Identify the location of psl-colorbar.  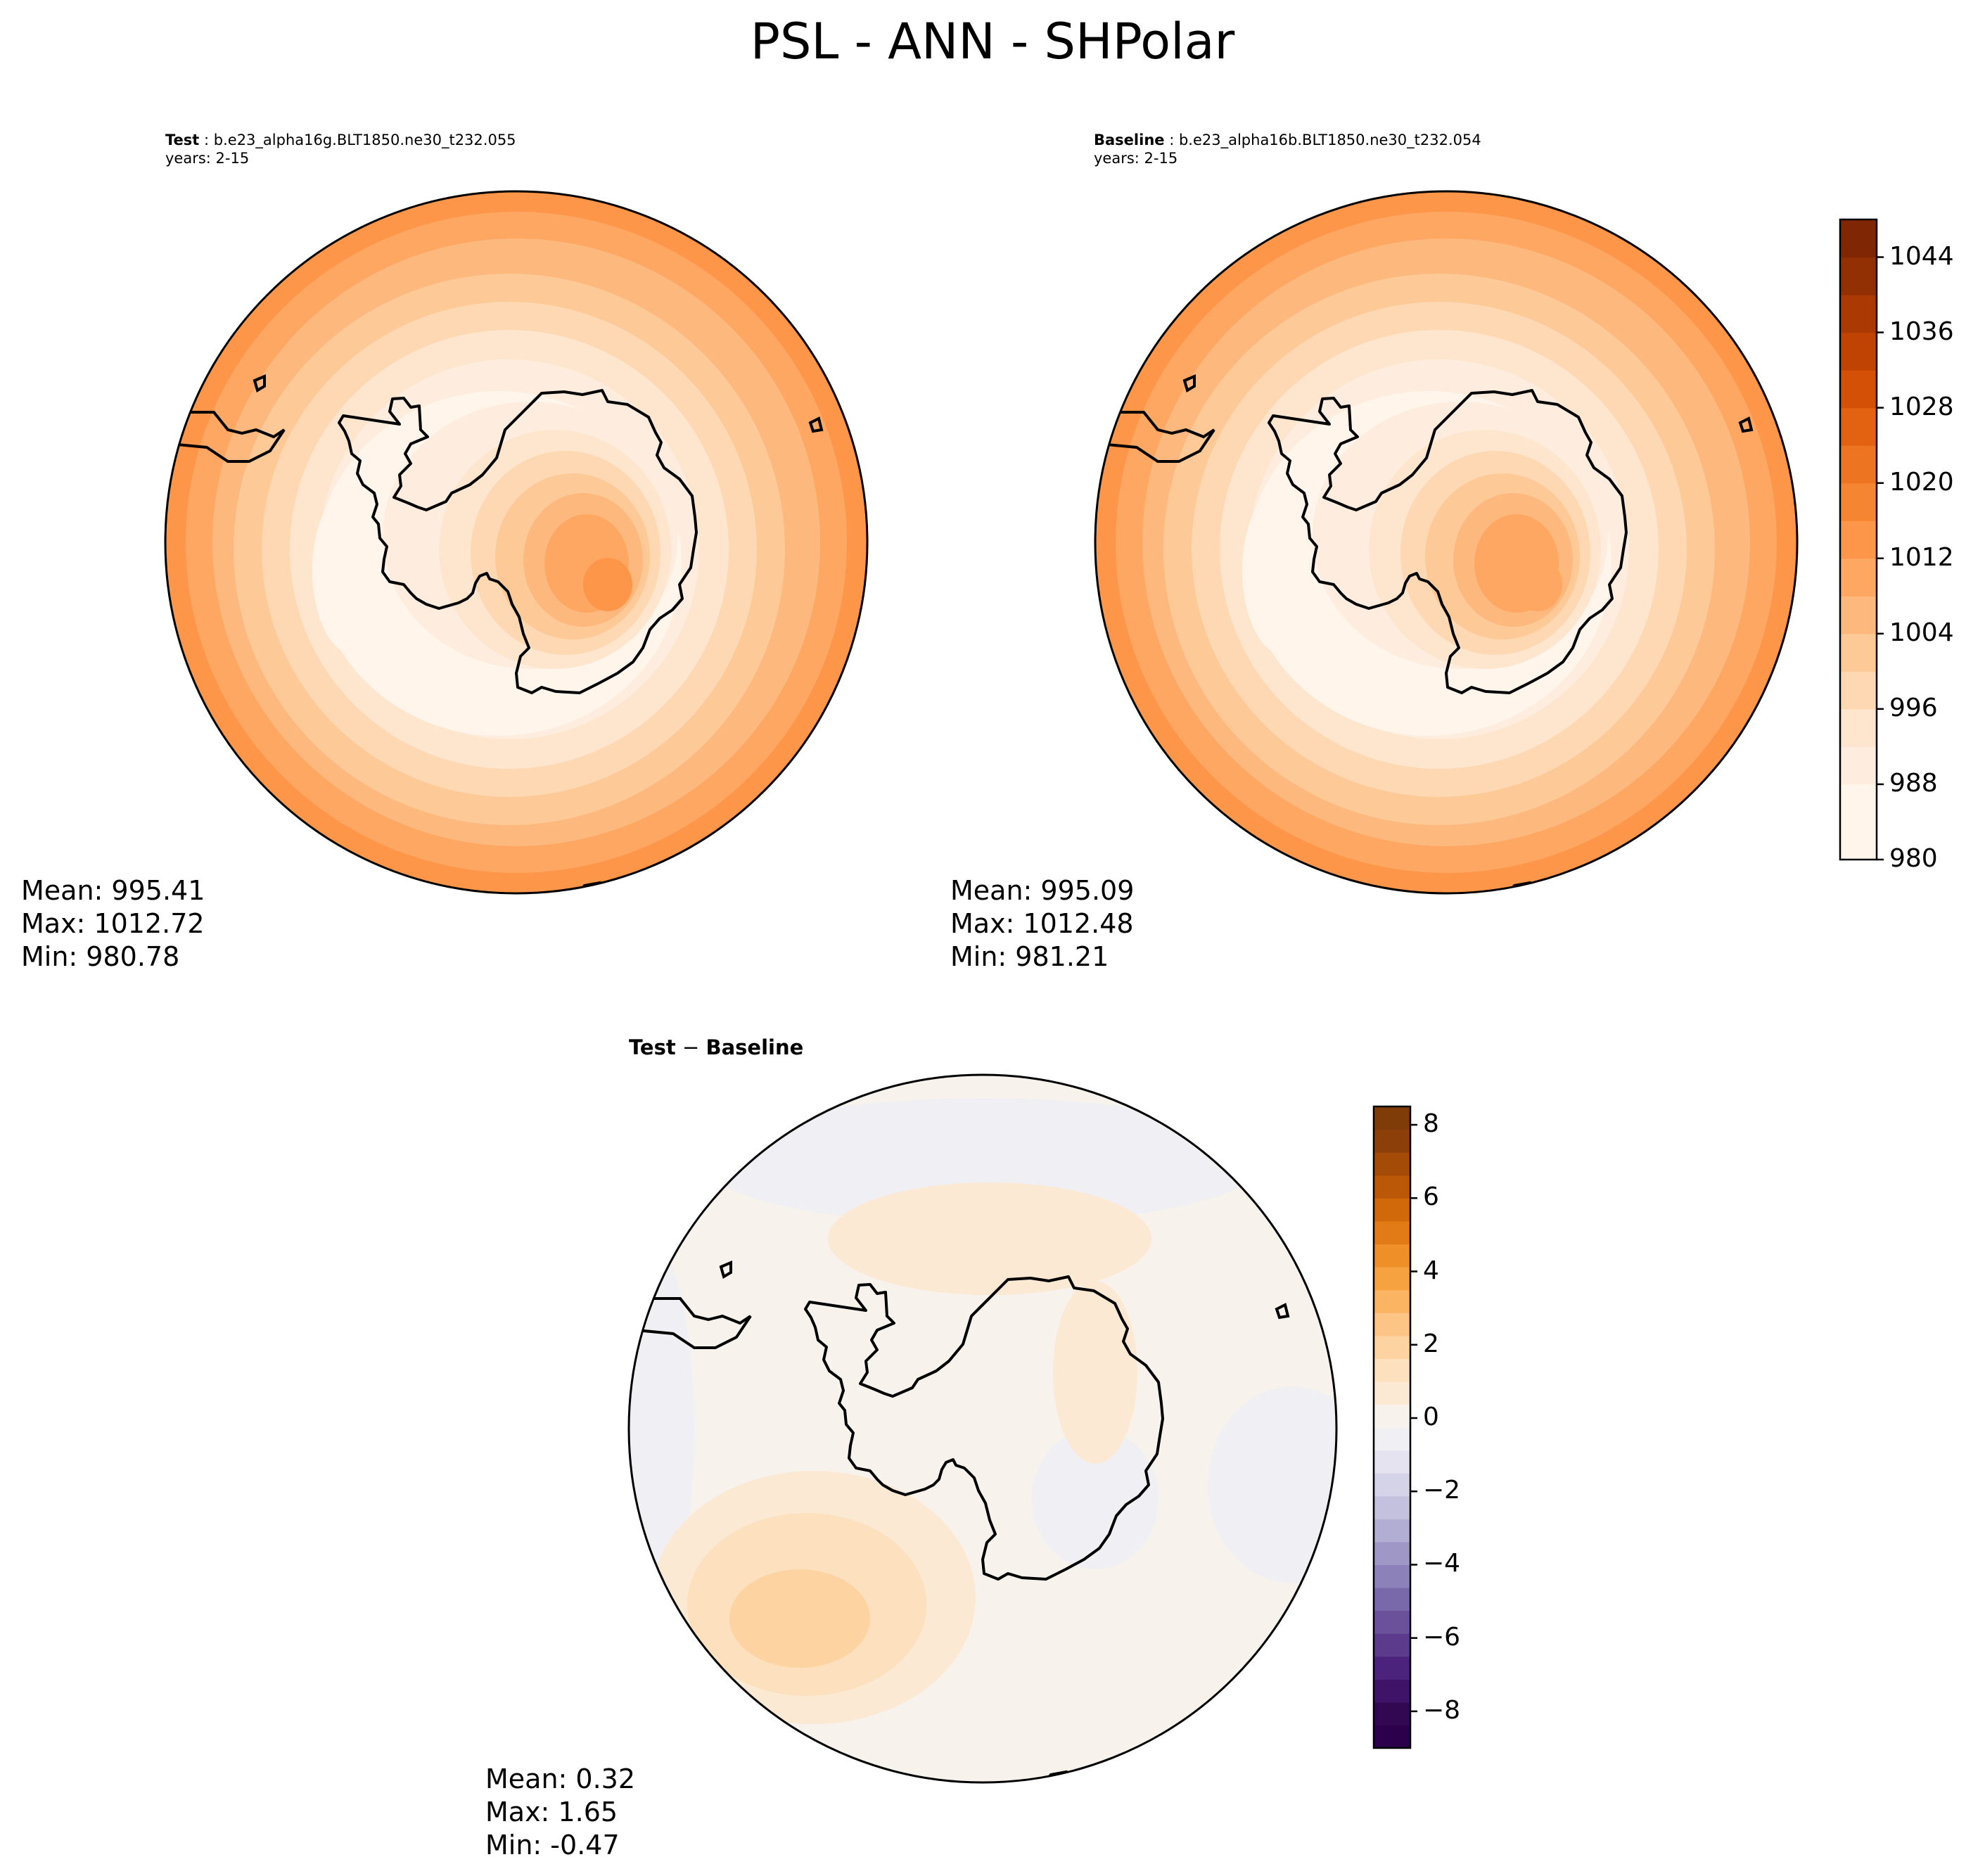
(1862, 539).